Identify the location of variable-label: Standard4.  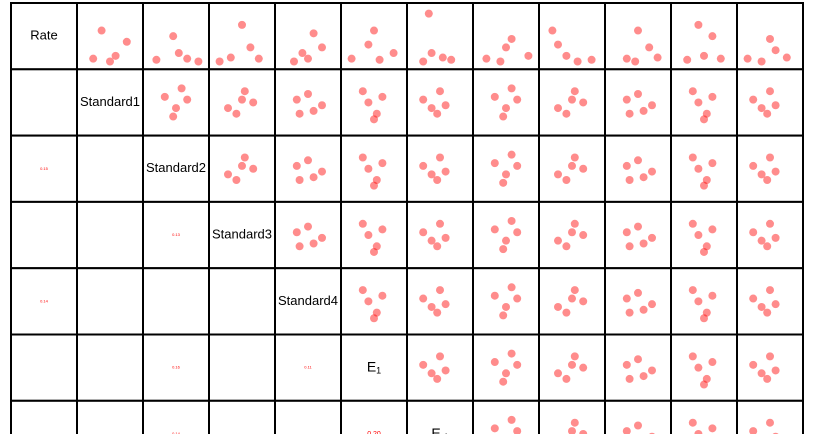
(308, 300).